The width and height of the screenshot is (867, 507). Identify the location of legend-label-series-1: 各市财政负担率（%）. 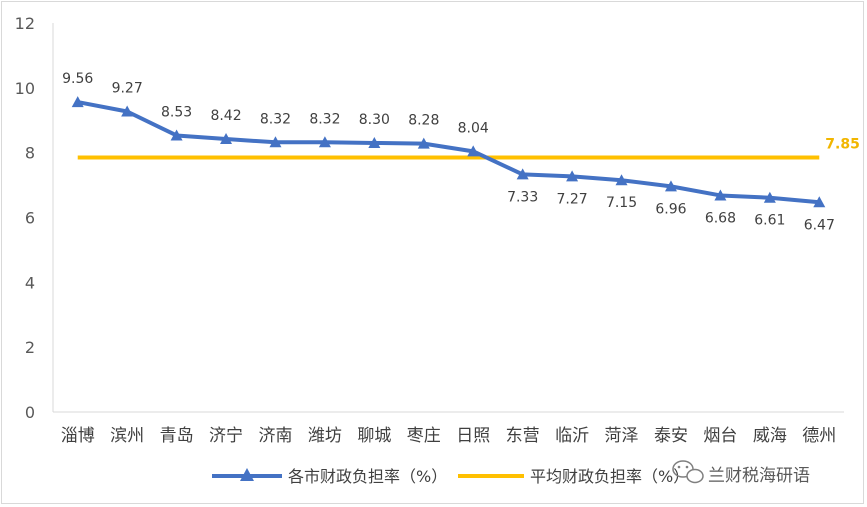
(367, 476).